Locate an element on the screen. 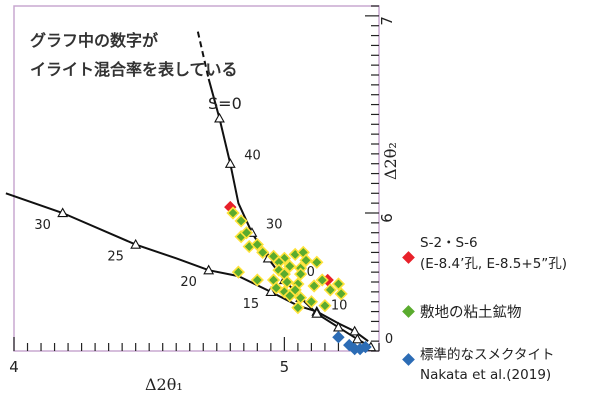 This screenshot has width=599, height=394. curve-left-marker-label: 25 is located at coordinates (115, 257).